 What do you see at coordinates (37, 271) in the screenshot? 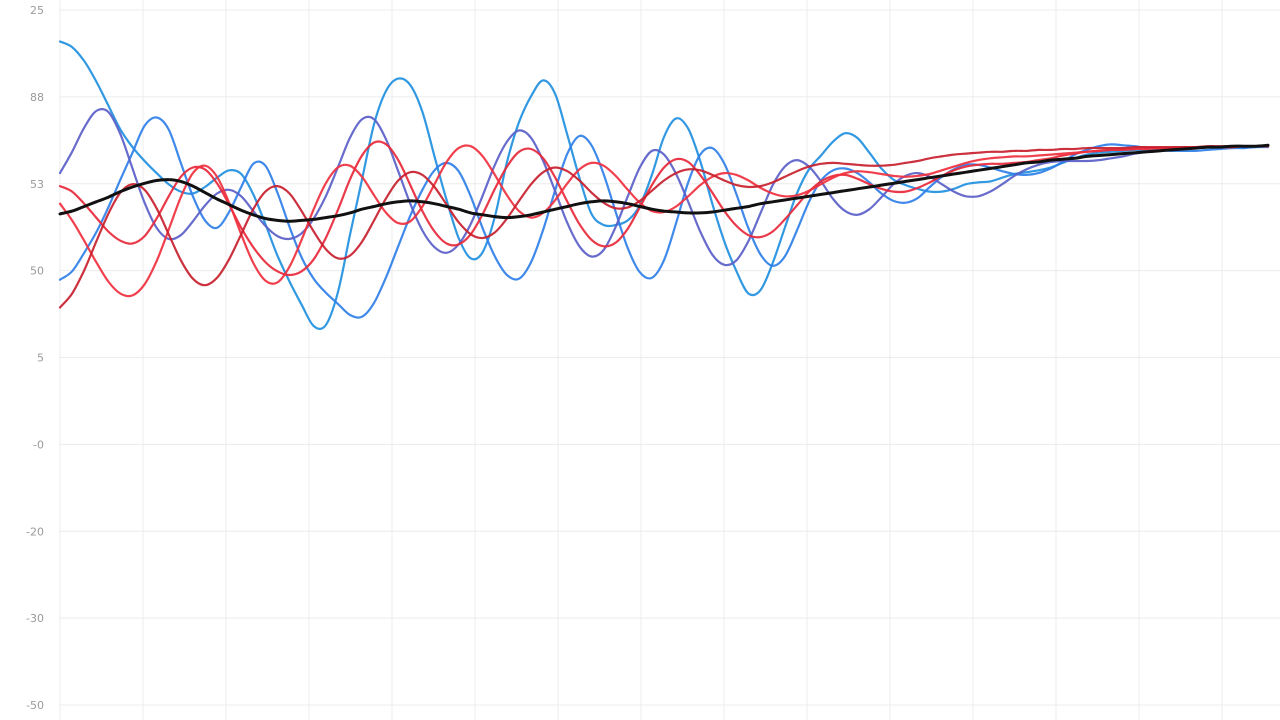
I see `y-tick-label: 50` at bounding box center [37, 271].